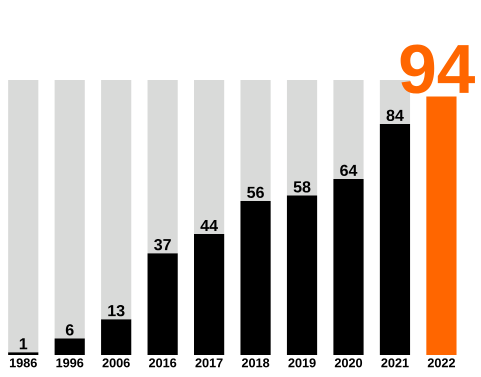 The width and height of the screenshot is (481, 377). What do you see at coordinates (116, 310) in the screenshot?
I see `data-label: 13` at bounding box center [116, 310].